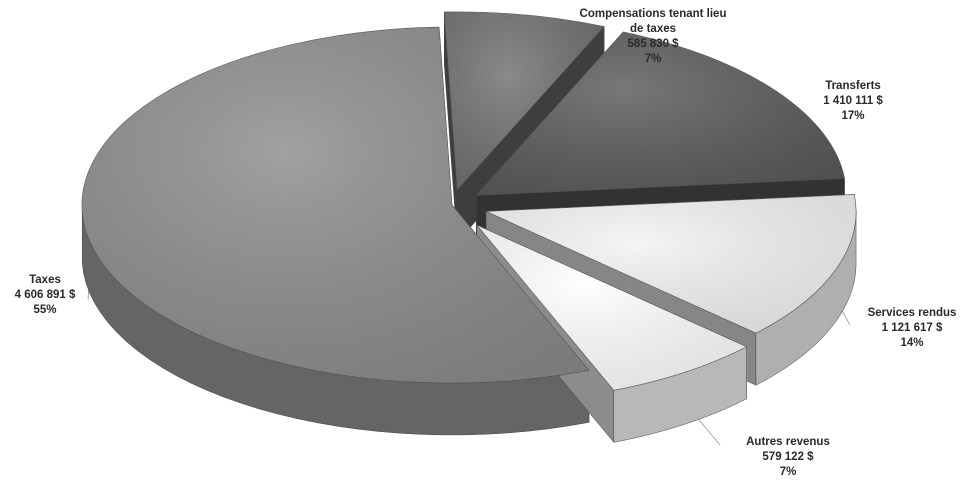 The height and width of the screenshot is (485, 965). I want to click on label-name: Services rendus, so click(912, 313).